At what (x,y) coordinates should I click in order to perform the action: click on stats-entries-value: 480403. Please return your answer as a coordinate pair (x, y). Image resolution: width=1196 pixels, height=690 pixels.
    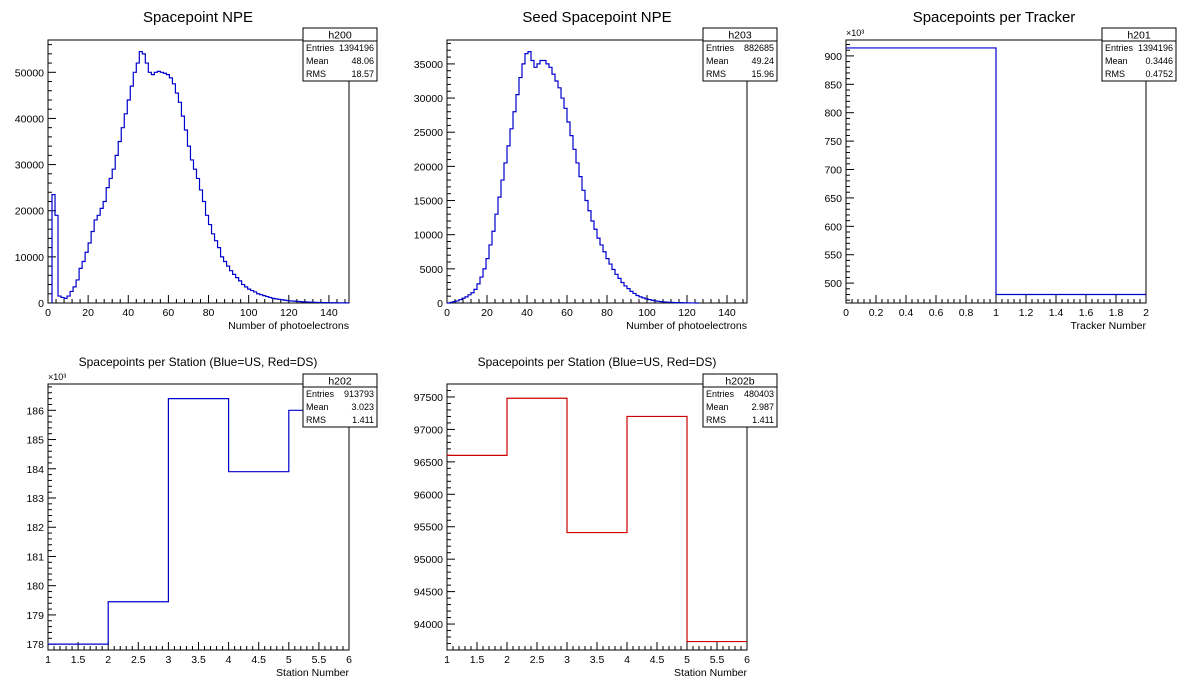
    Looking at the image, I should click on (759, 394).